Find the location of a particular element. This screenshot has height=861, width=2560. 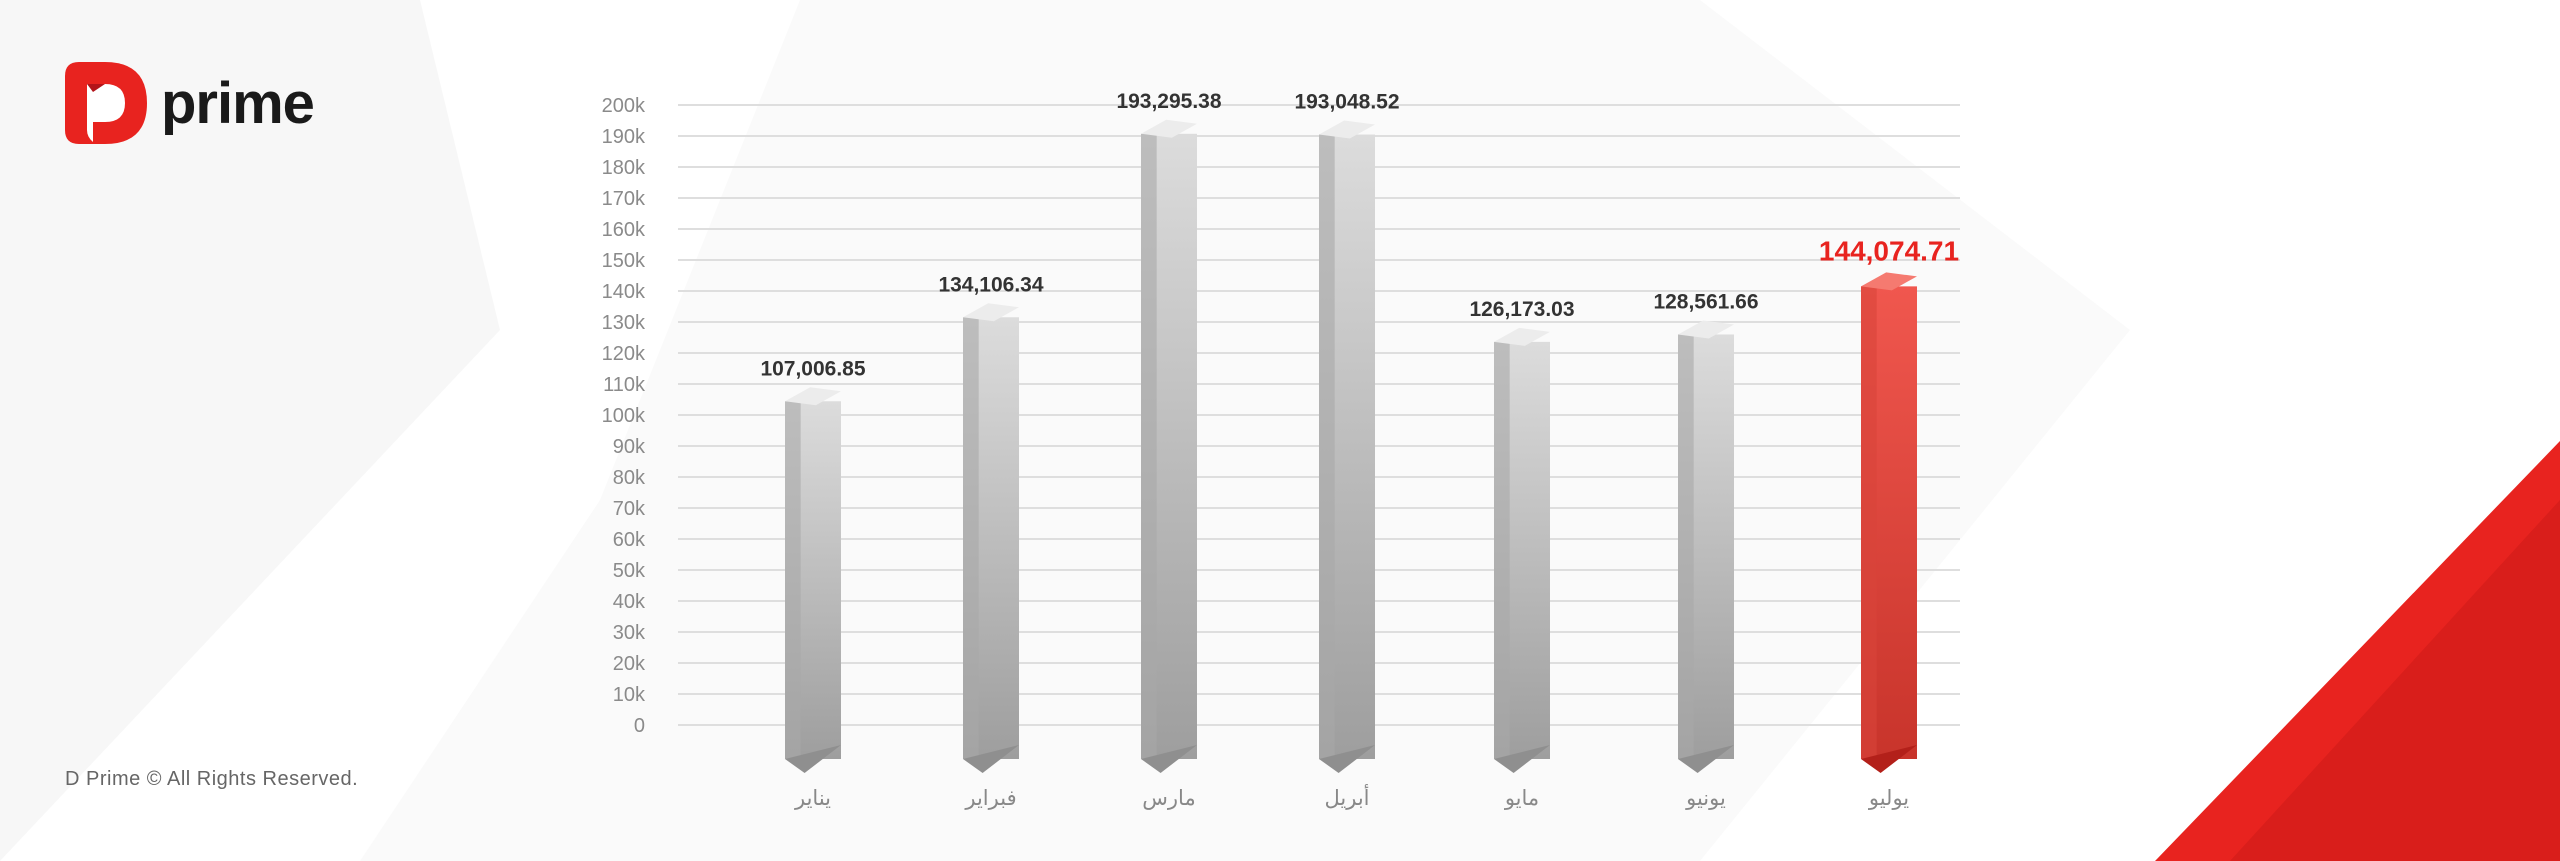

copyright-text: D Prime © All Rights Reserved. is located at coordinates (212, 779).